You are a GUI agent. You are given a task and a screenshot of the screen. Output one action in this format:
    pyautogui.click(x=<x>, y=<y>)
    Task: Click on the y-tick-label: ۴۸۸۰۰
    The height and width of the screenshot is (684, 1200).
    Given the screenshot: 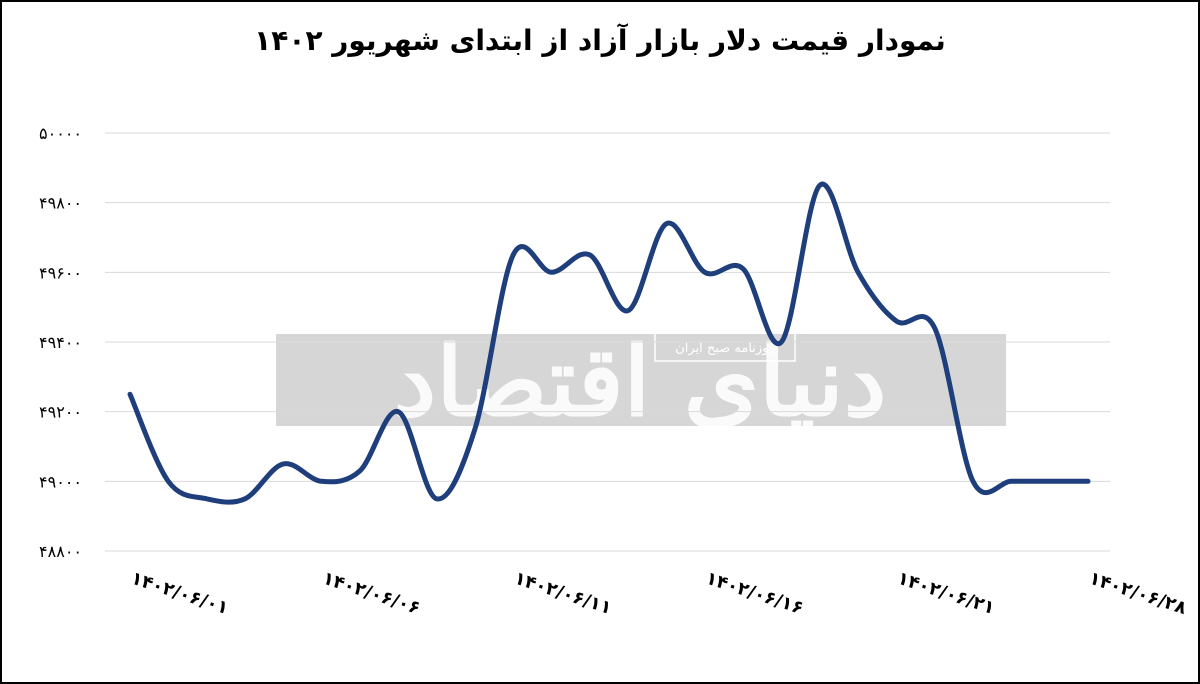 What is the action you would take?
    pyautogui.click(x=60, y=551)
    